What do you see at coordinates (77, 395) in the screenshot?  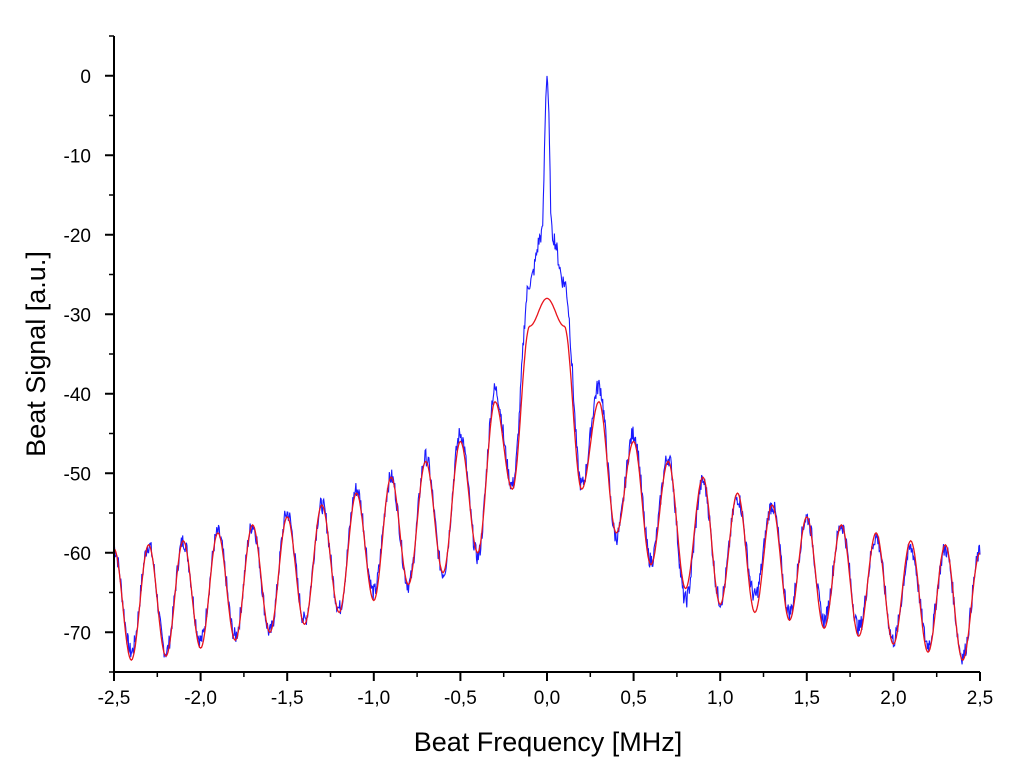 I see `y-tick-label: -40` at bounding box center [77, 395].